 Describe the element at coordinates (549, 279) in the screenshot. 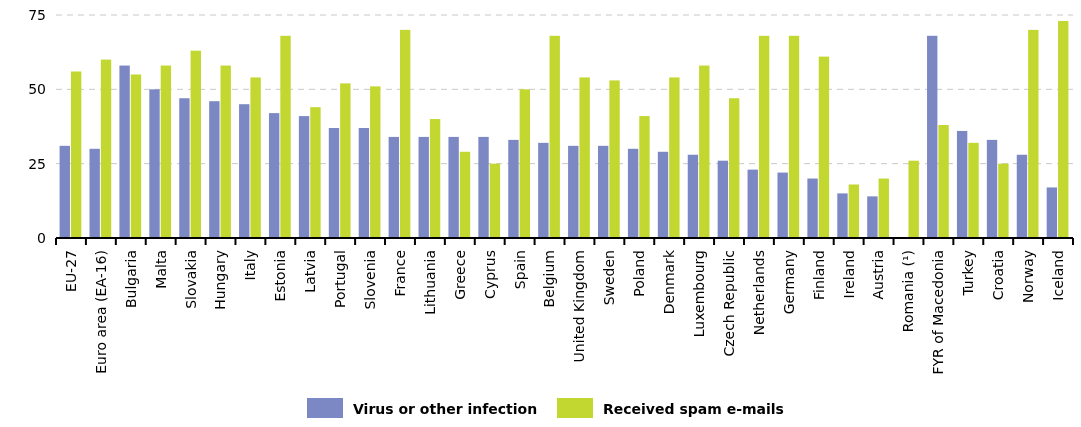

I see `x-tick-label: Belgium` at that location.